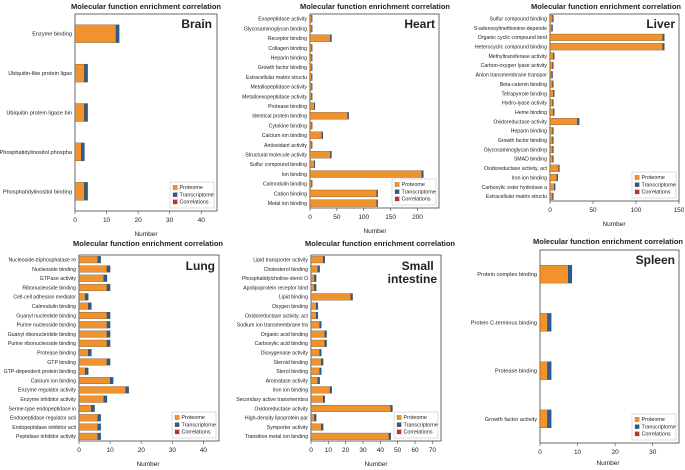  What do you see at coordinates (556, 346) in the screenshot?
I see `chart-spleen-bars` at bounding box center [556, 346].